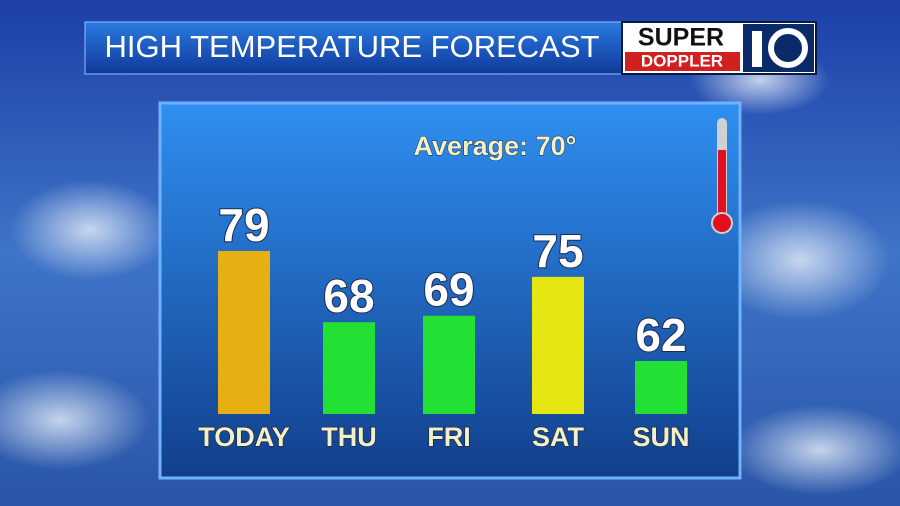 This screenshot has height=506, width=900. I want to click on logo: SUPER DOPPLER, so click(719, 48).